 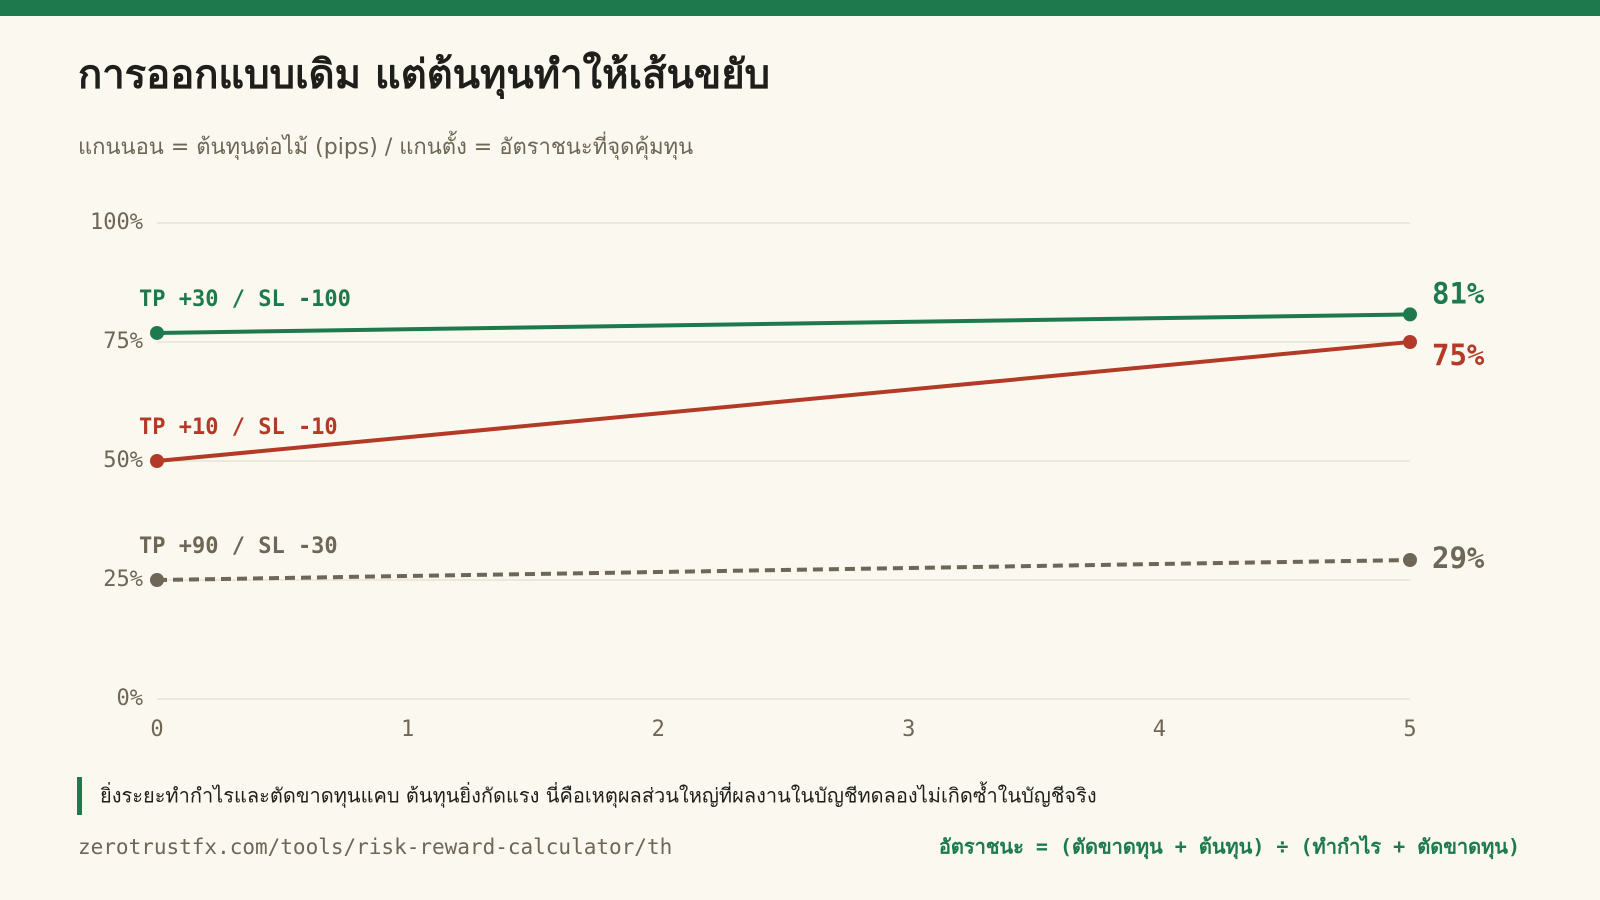 I want to click on chart-title: การออกแบบเดิม แต่ต้นทุนทำให้เส้นขยับ, so click(x=424, y=75).